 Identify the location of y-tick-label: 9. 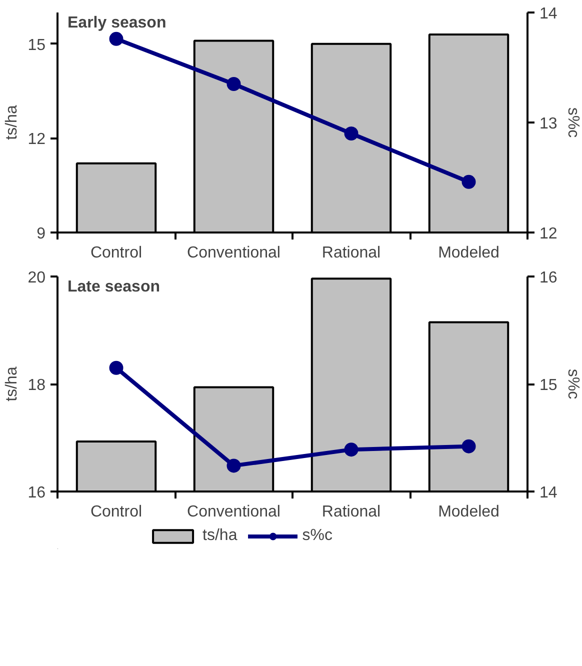
(41, 234).